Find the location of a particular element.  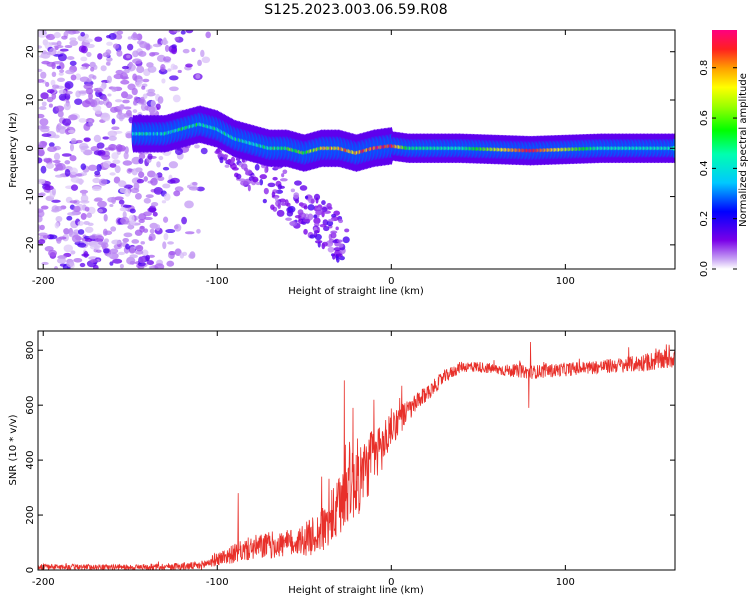

snr-ytick-label: 400 is located at coordinates (30, 460).